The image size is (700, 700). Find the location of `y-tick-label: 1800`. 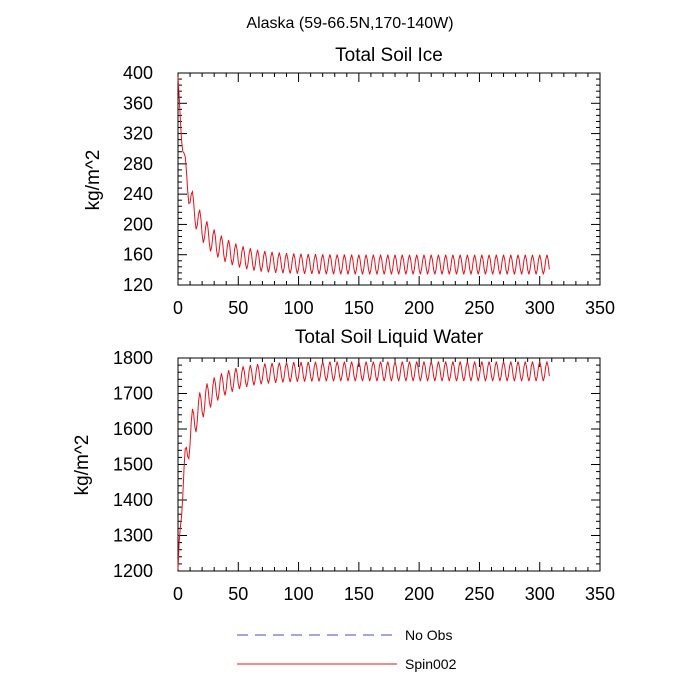

y-tick-label: 1800 is located at coordinates (133, 358).